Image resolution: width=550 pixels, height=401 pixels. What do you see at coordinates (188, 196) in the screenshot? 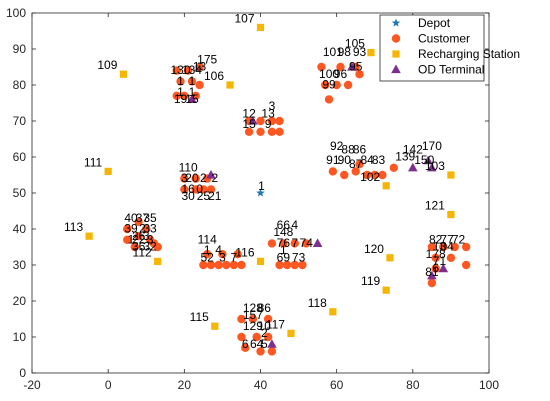
I see `point-label: 30` at bounding box center [188, 196].